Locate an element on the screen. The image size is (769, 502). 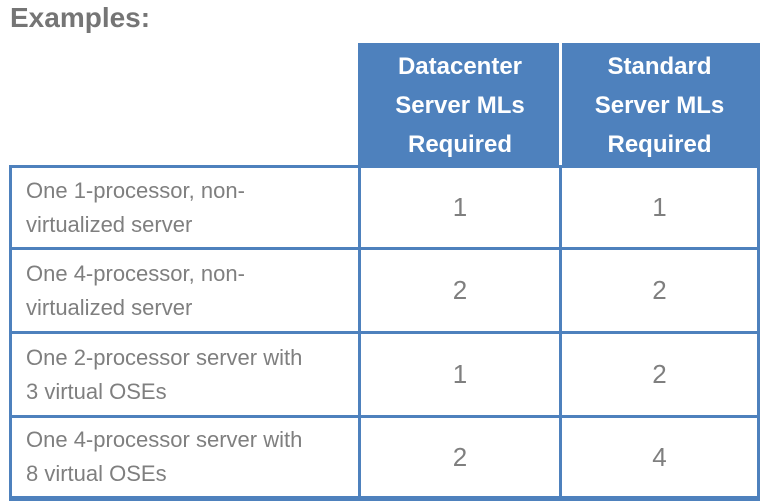
row-label-cell: One 4-processor, non-virtualized server is located at coordinates (185, 290).